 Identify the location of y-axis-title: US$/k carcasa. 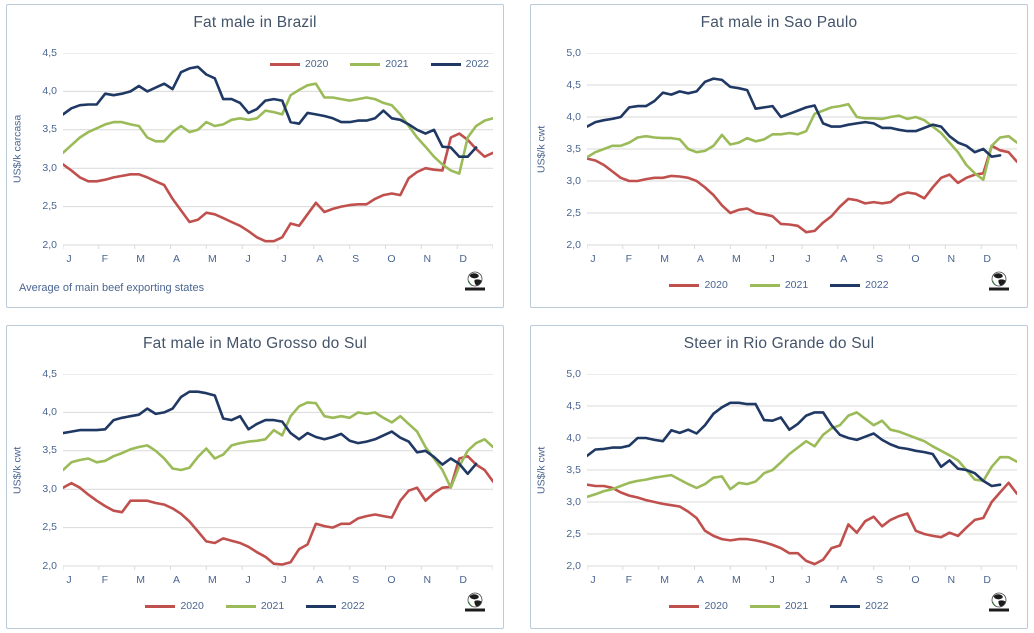
(17, 149).